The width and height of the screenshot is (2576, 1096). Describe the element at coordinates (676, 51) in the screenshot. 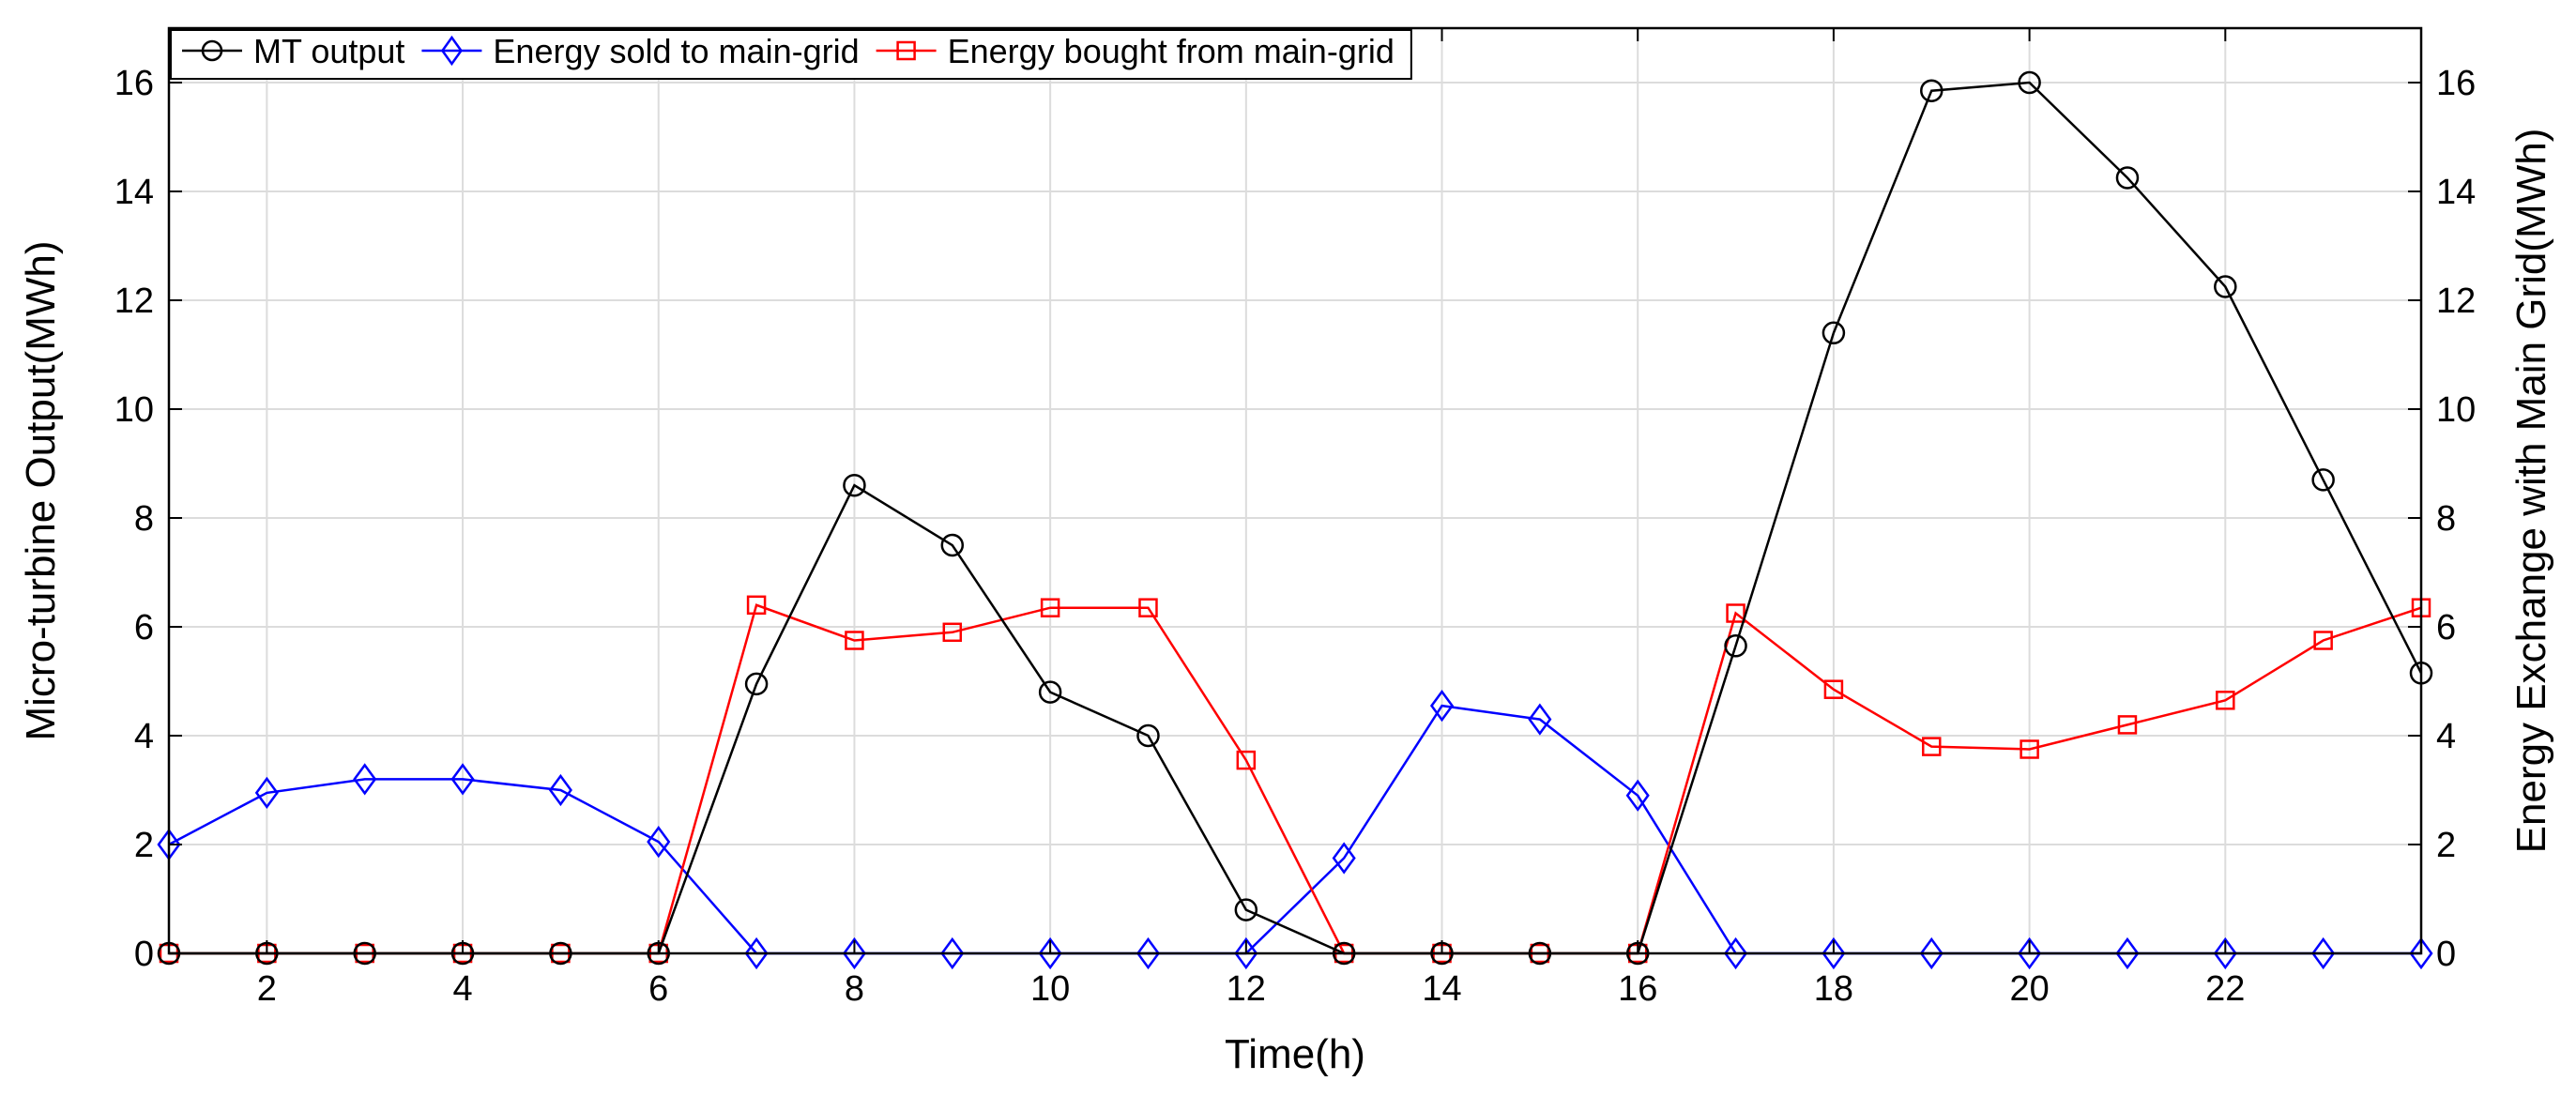

I see `legend-label-energy-sold: Energy sold to main-grid` at that location.